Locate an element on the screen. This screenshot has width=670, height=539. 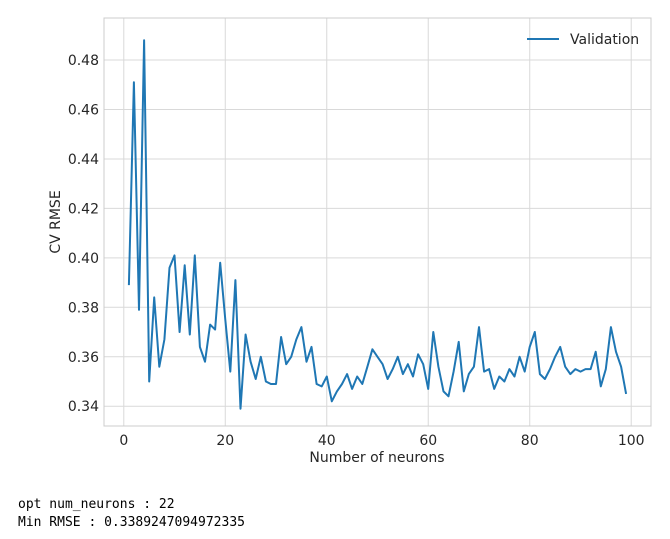
y-tick-label: 0.48 is located at coordinates (83, 61).